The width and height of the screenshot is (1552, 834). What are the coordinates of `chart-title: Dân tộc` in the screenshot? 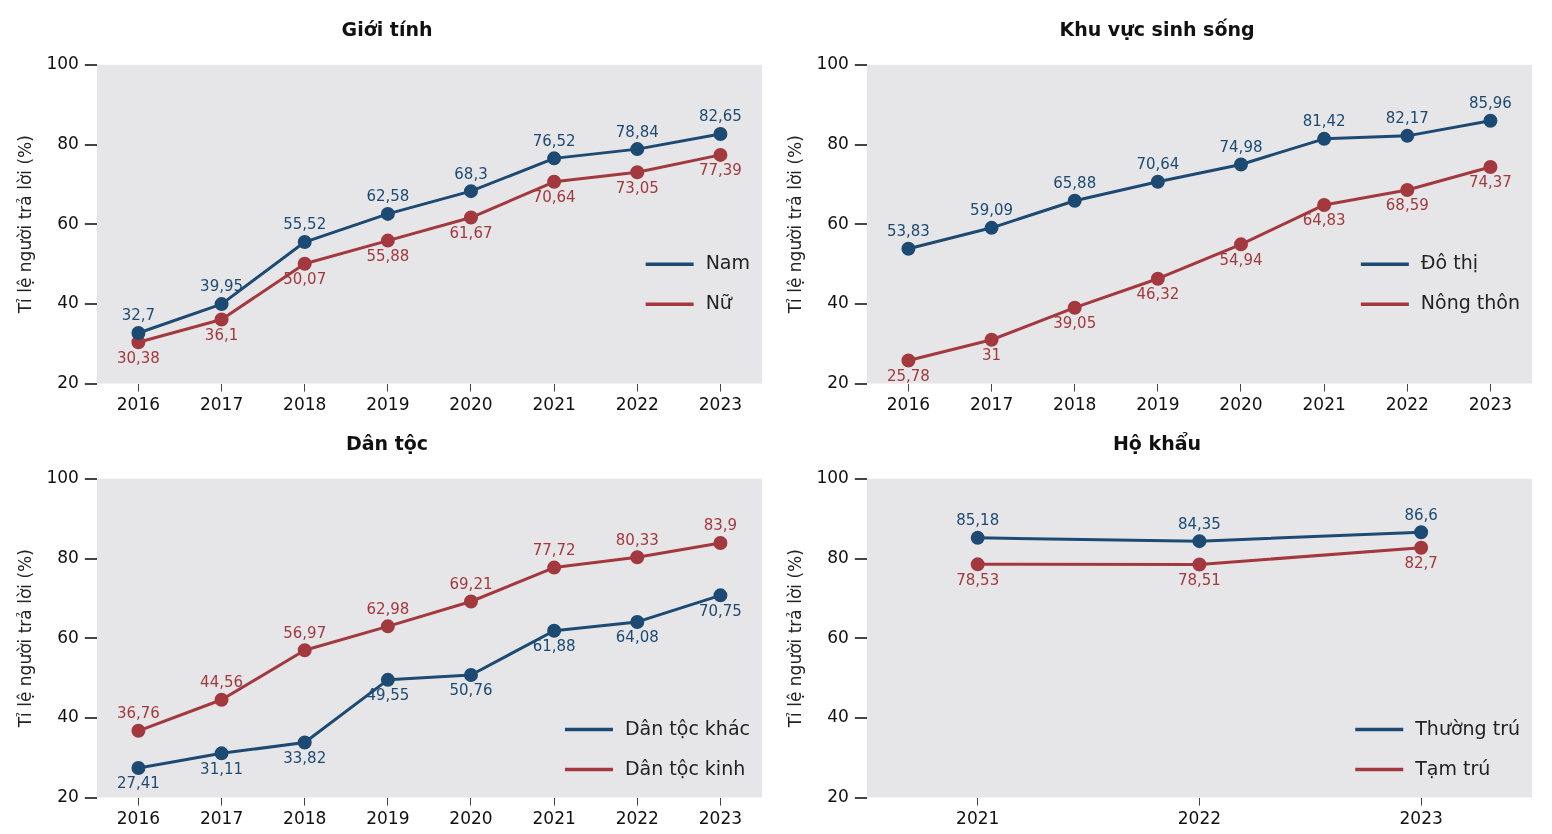 It's located at (387, 443).